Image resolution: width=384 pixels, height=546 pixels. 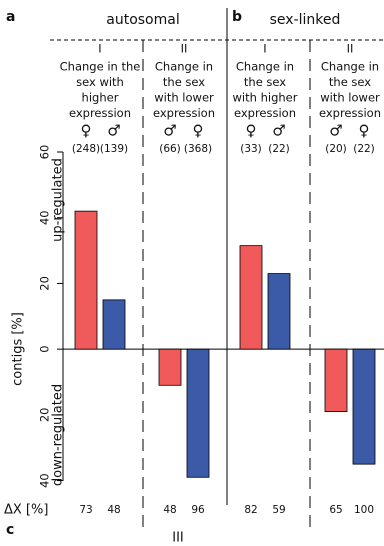 What do you see at coordinates (198, 149) in the screenshot?
I see `count-label: (368)` at bounding box center [198, 149].